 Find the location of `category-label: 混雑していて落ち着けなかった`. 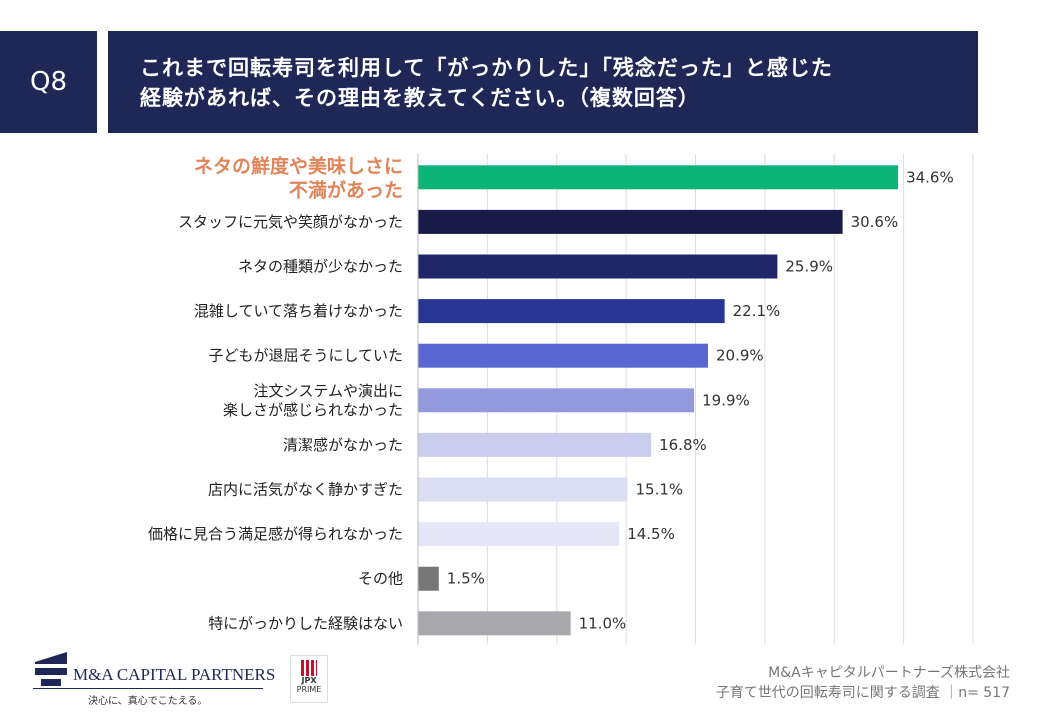

category-label: 混雑していて落ち着けなかった is located at coordinates (298, 311).